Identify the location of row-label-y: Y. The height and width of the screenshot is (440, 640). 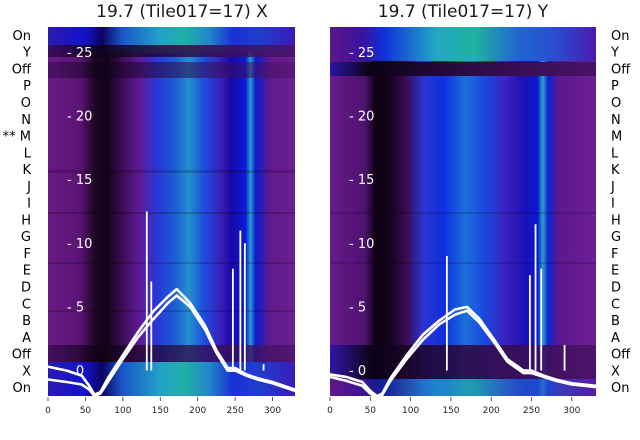
(26, 53).